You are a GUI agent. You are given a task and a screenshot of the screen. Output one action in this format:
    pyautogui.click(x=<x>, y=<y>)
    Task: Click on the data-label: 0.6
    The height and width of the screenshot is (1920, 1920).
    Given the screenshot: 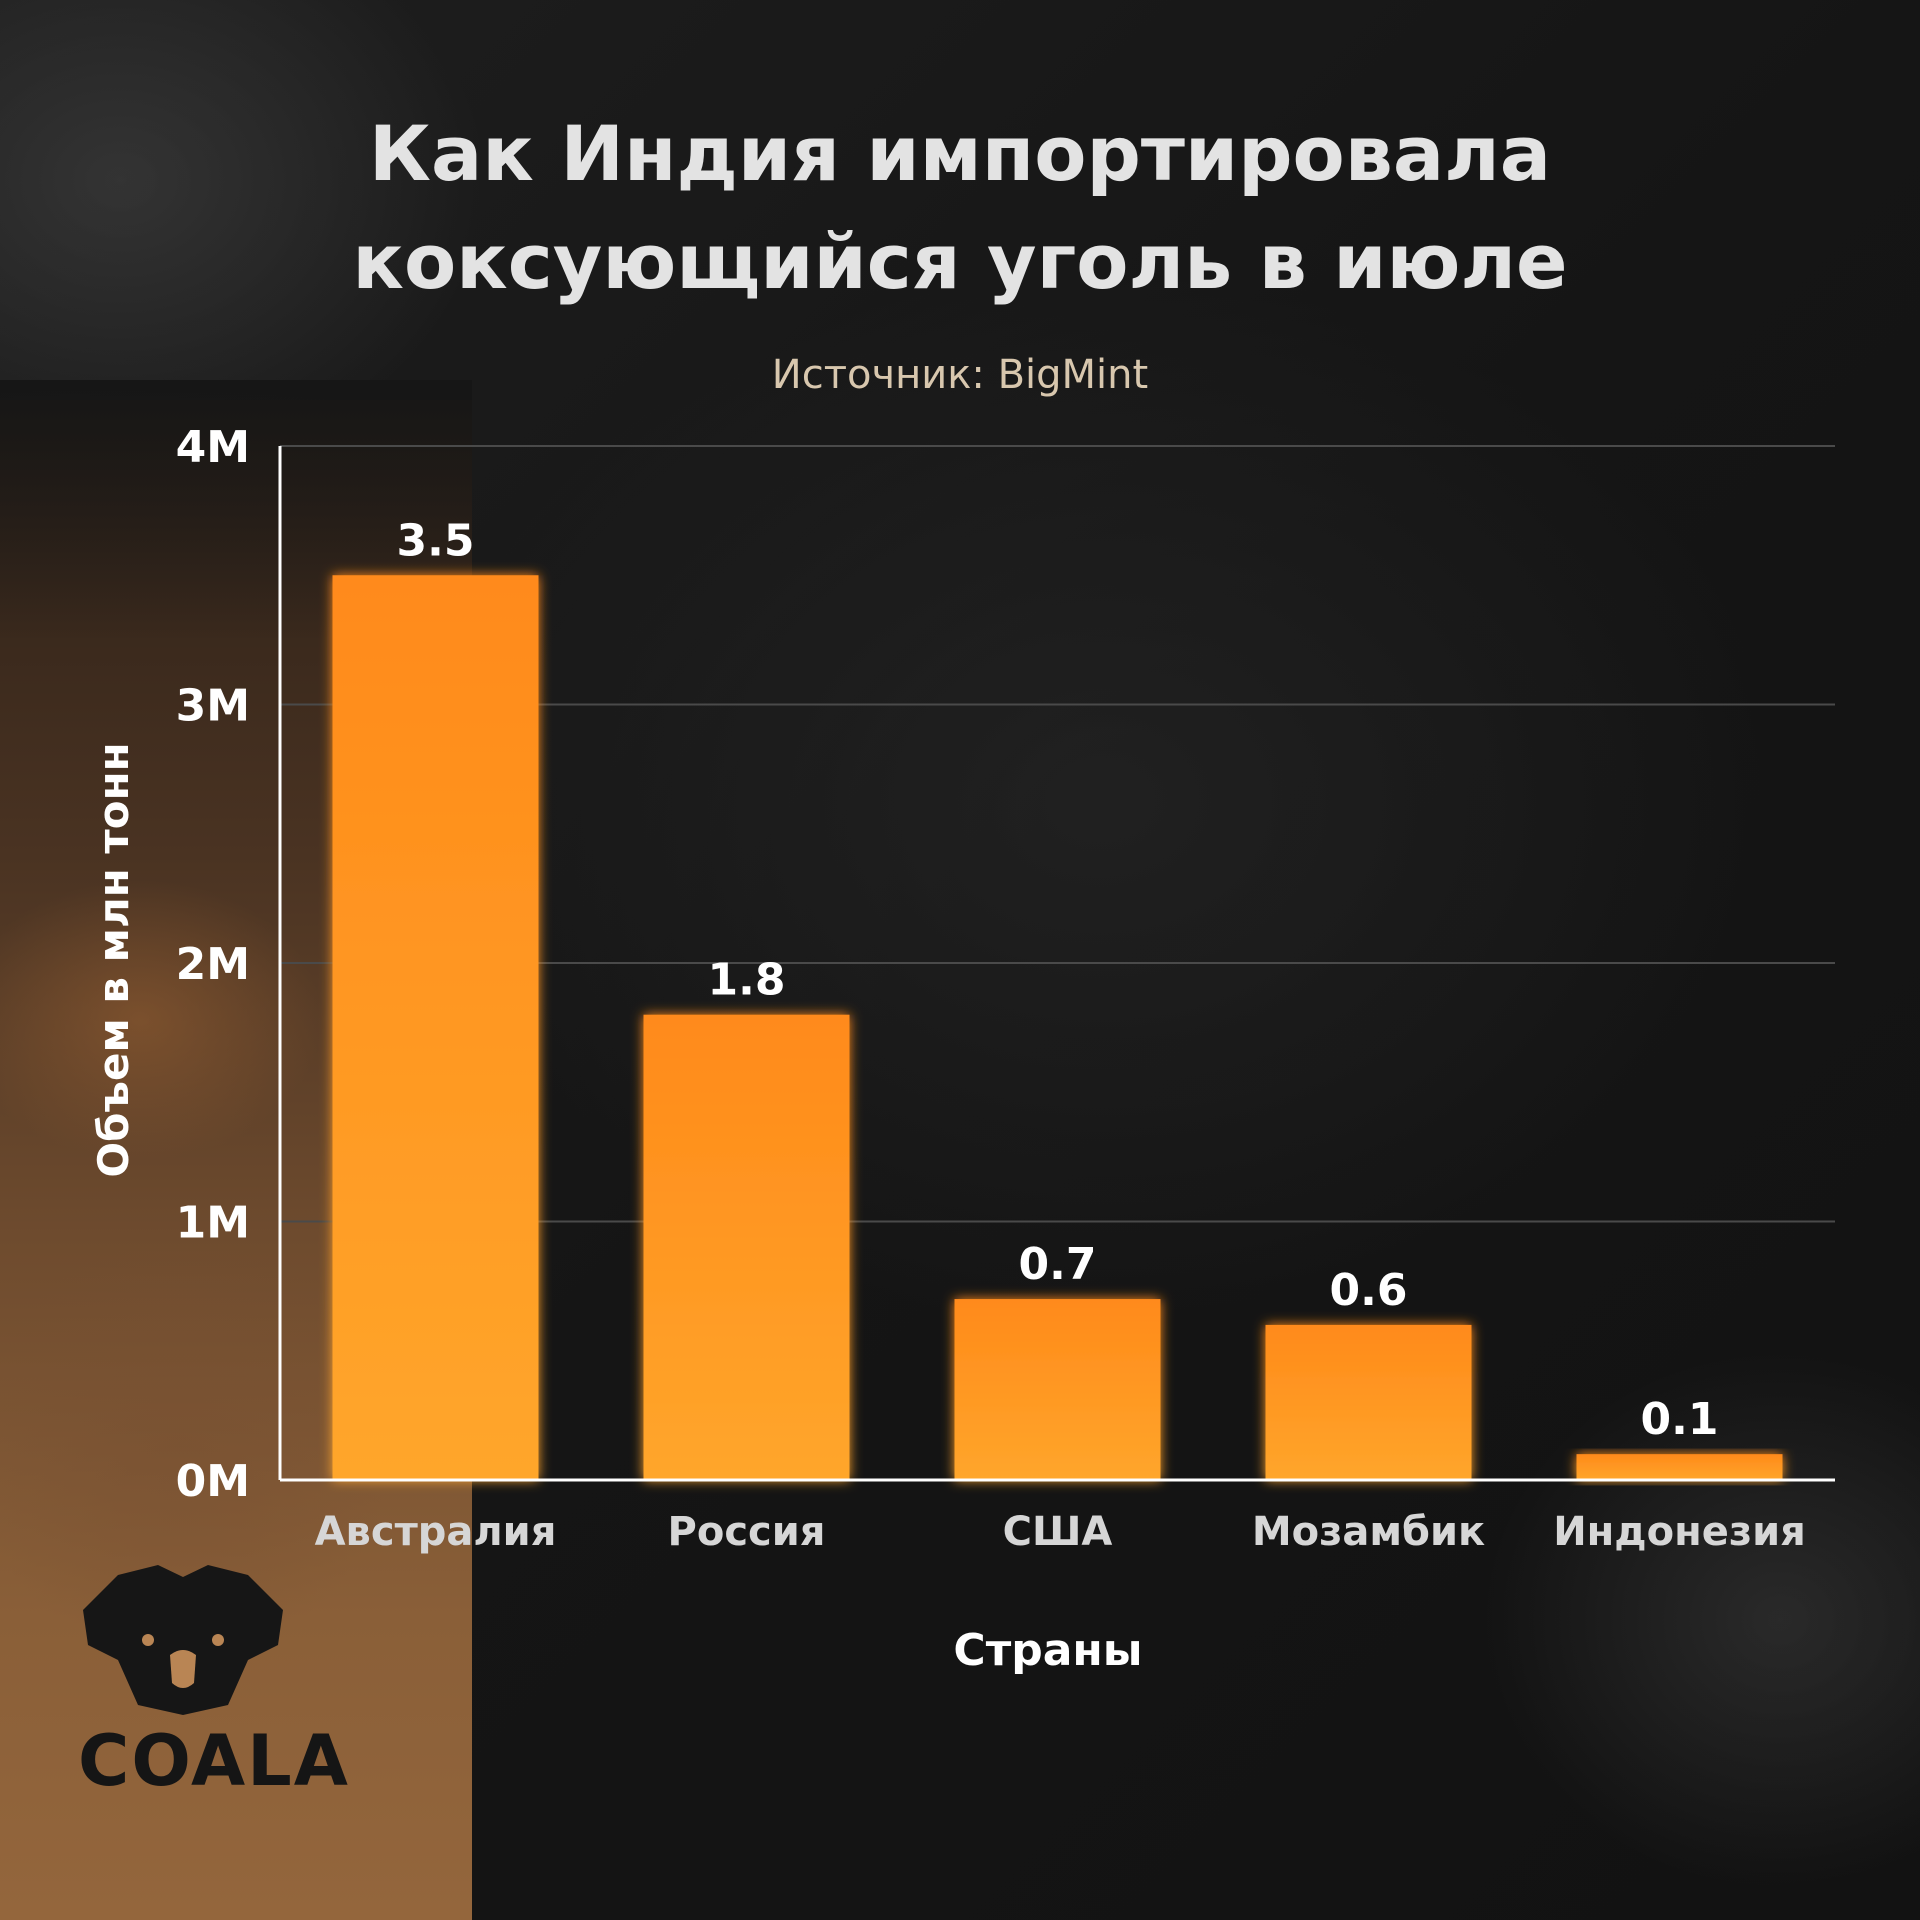 What is the action you would take?
    pyautogui.click(x=1369, y=1290)
    